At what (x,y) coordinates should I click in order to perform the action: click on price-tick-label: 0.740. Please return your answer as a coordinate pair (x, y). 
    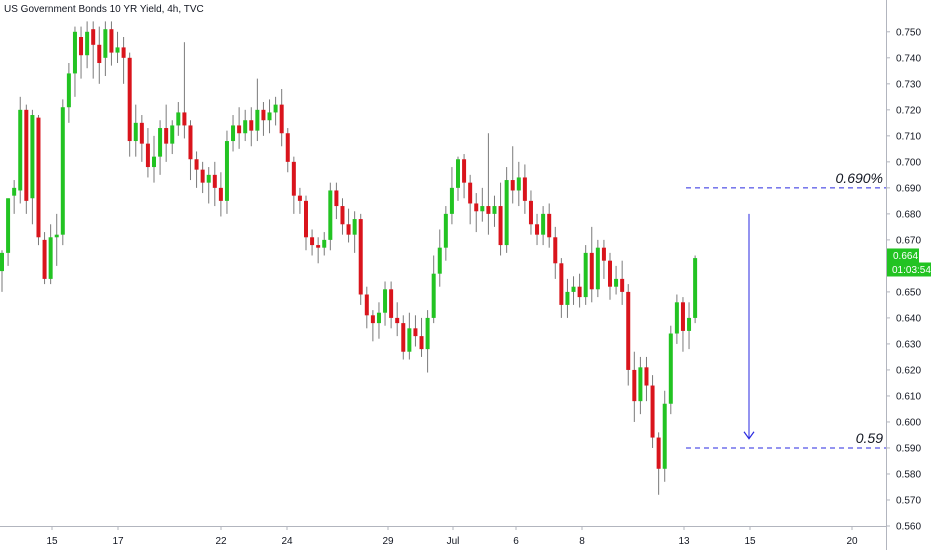
    Looking at the image, I should click on (908, 58).